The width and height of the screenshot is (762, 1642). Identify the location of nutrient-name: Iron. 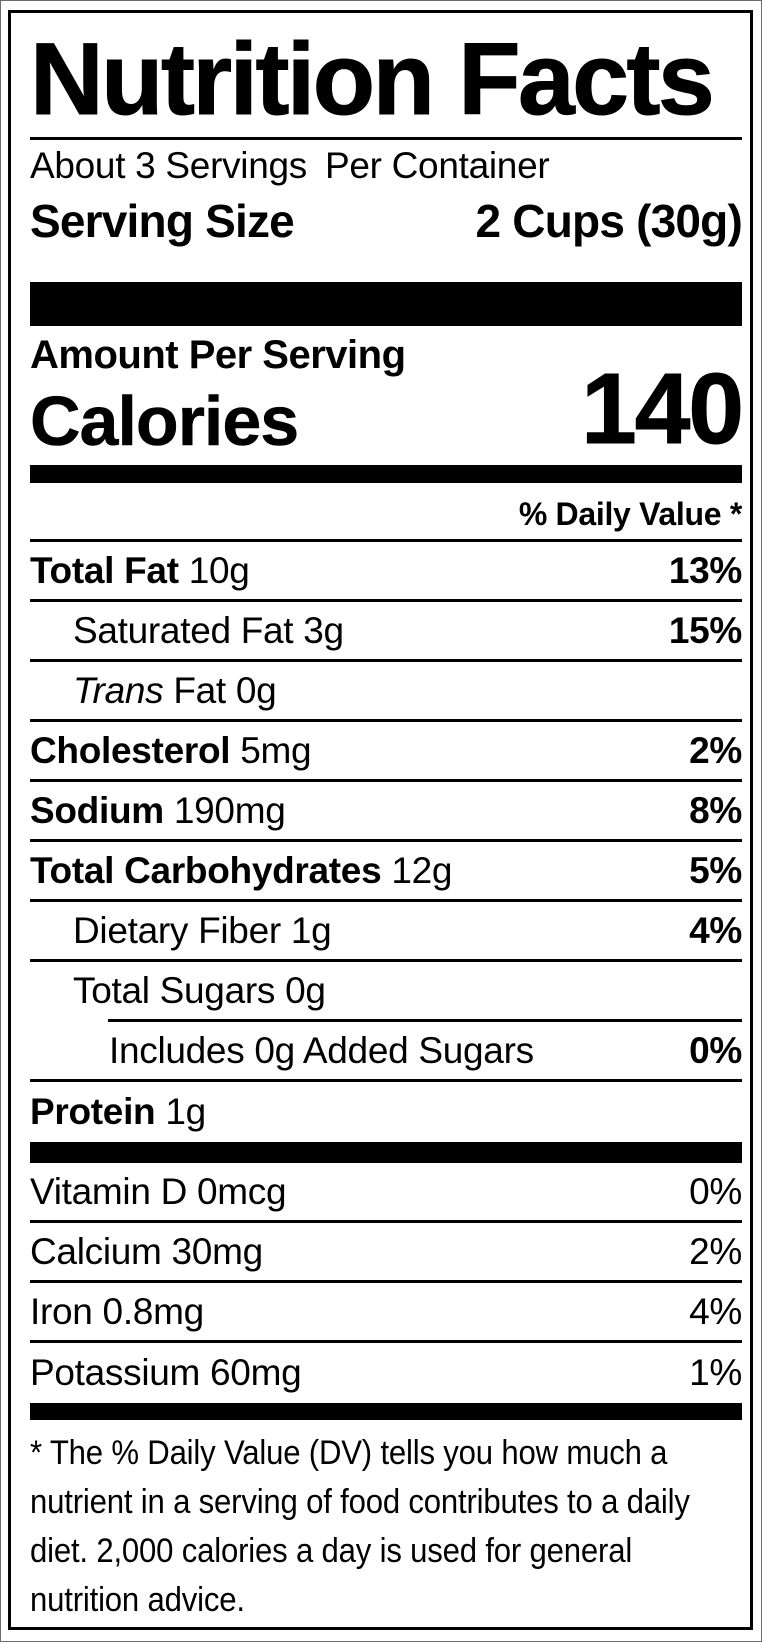
(61, 1311).